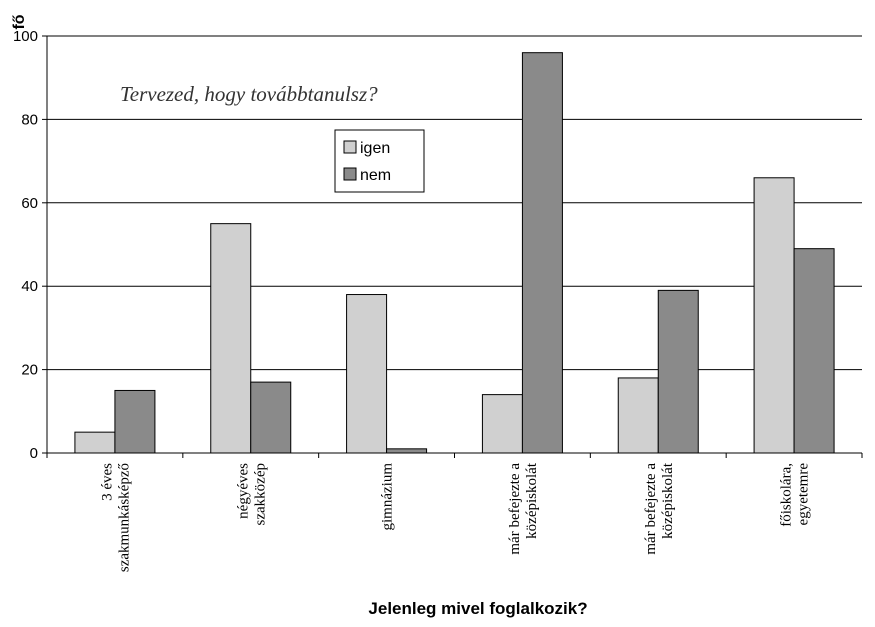 The height and width of the screenshot is (627, 875). Describe the element at coordinates (124, 517) in the screenshot. I see `x-category-label-line: szakmunkásképző` at that location.